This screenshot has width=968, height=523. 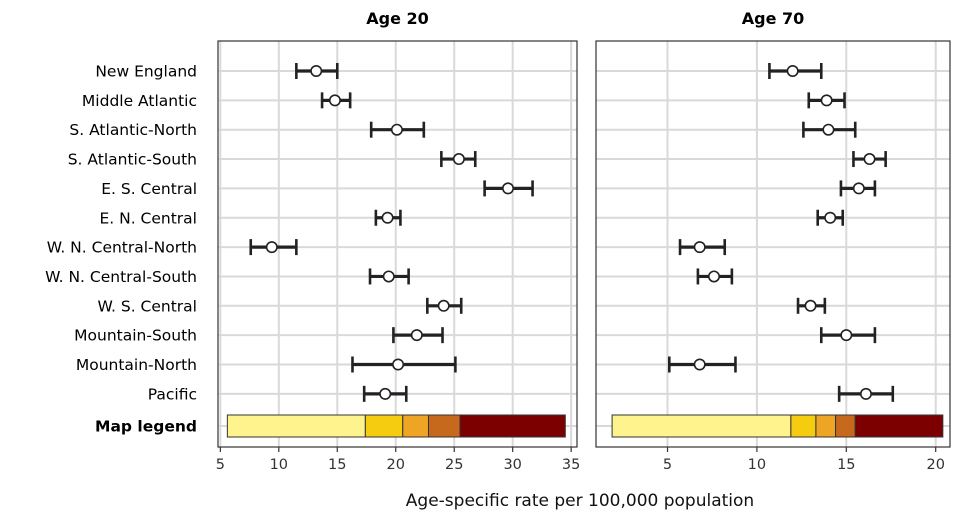 What do you see at coordinates (773, 18) in the screenshot?
I see `panel-title: Age 70` at bounding box center [773, 18].